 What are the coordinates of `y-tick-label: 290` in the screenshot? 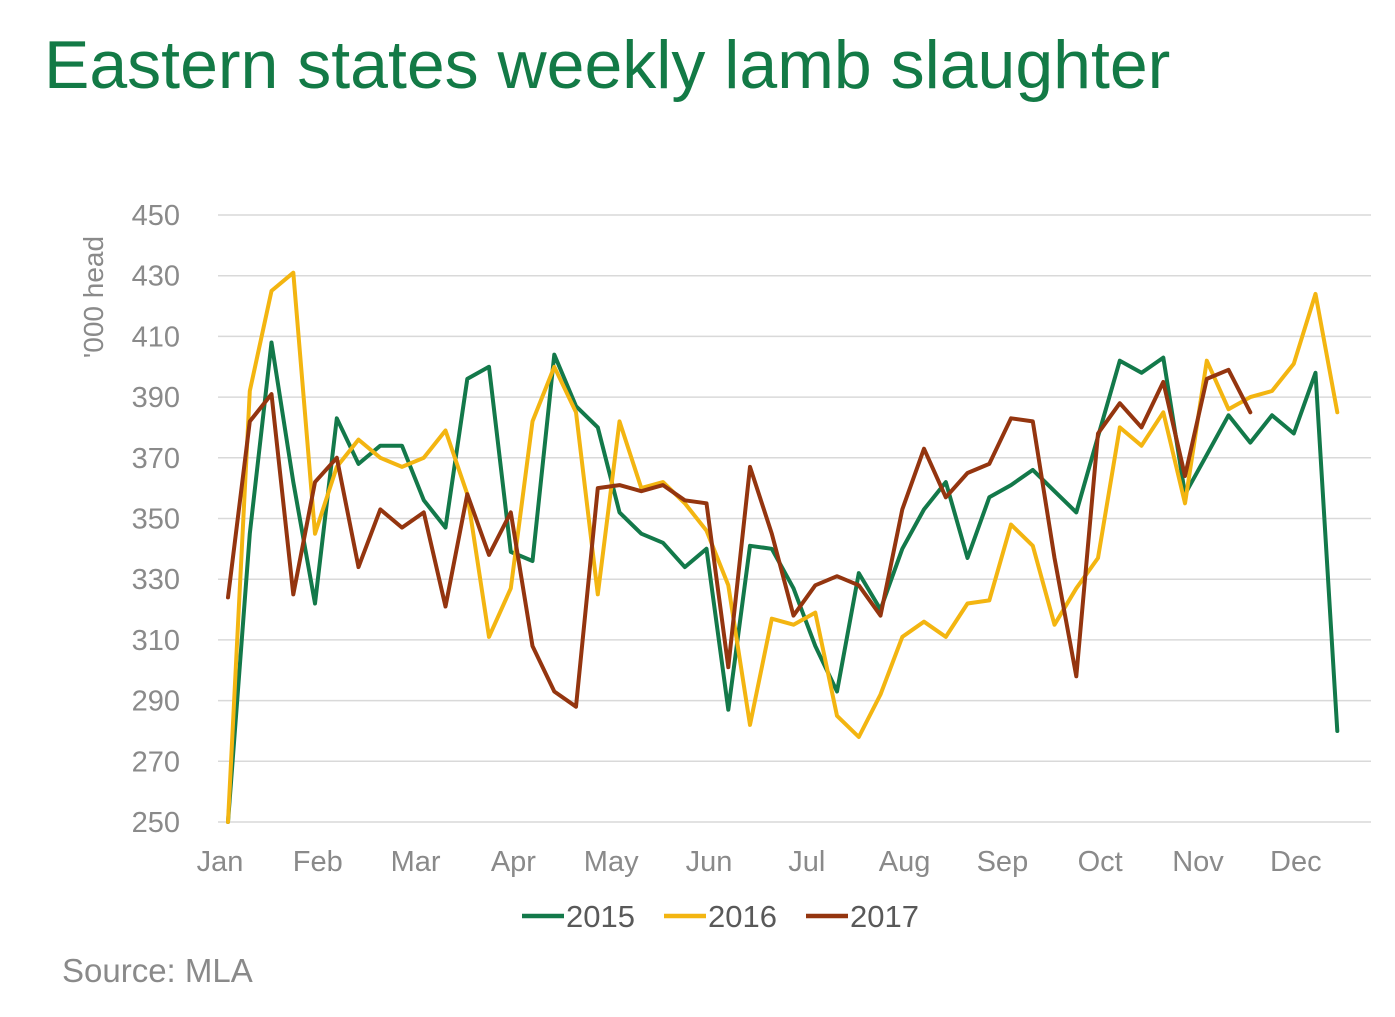 It's located at (156, 702).